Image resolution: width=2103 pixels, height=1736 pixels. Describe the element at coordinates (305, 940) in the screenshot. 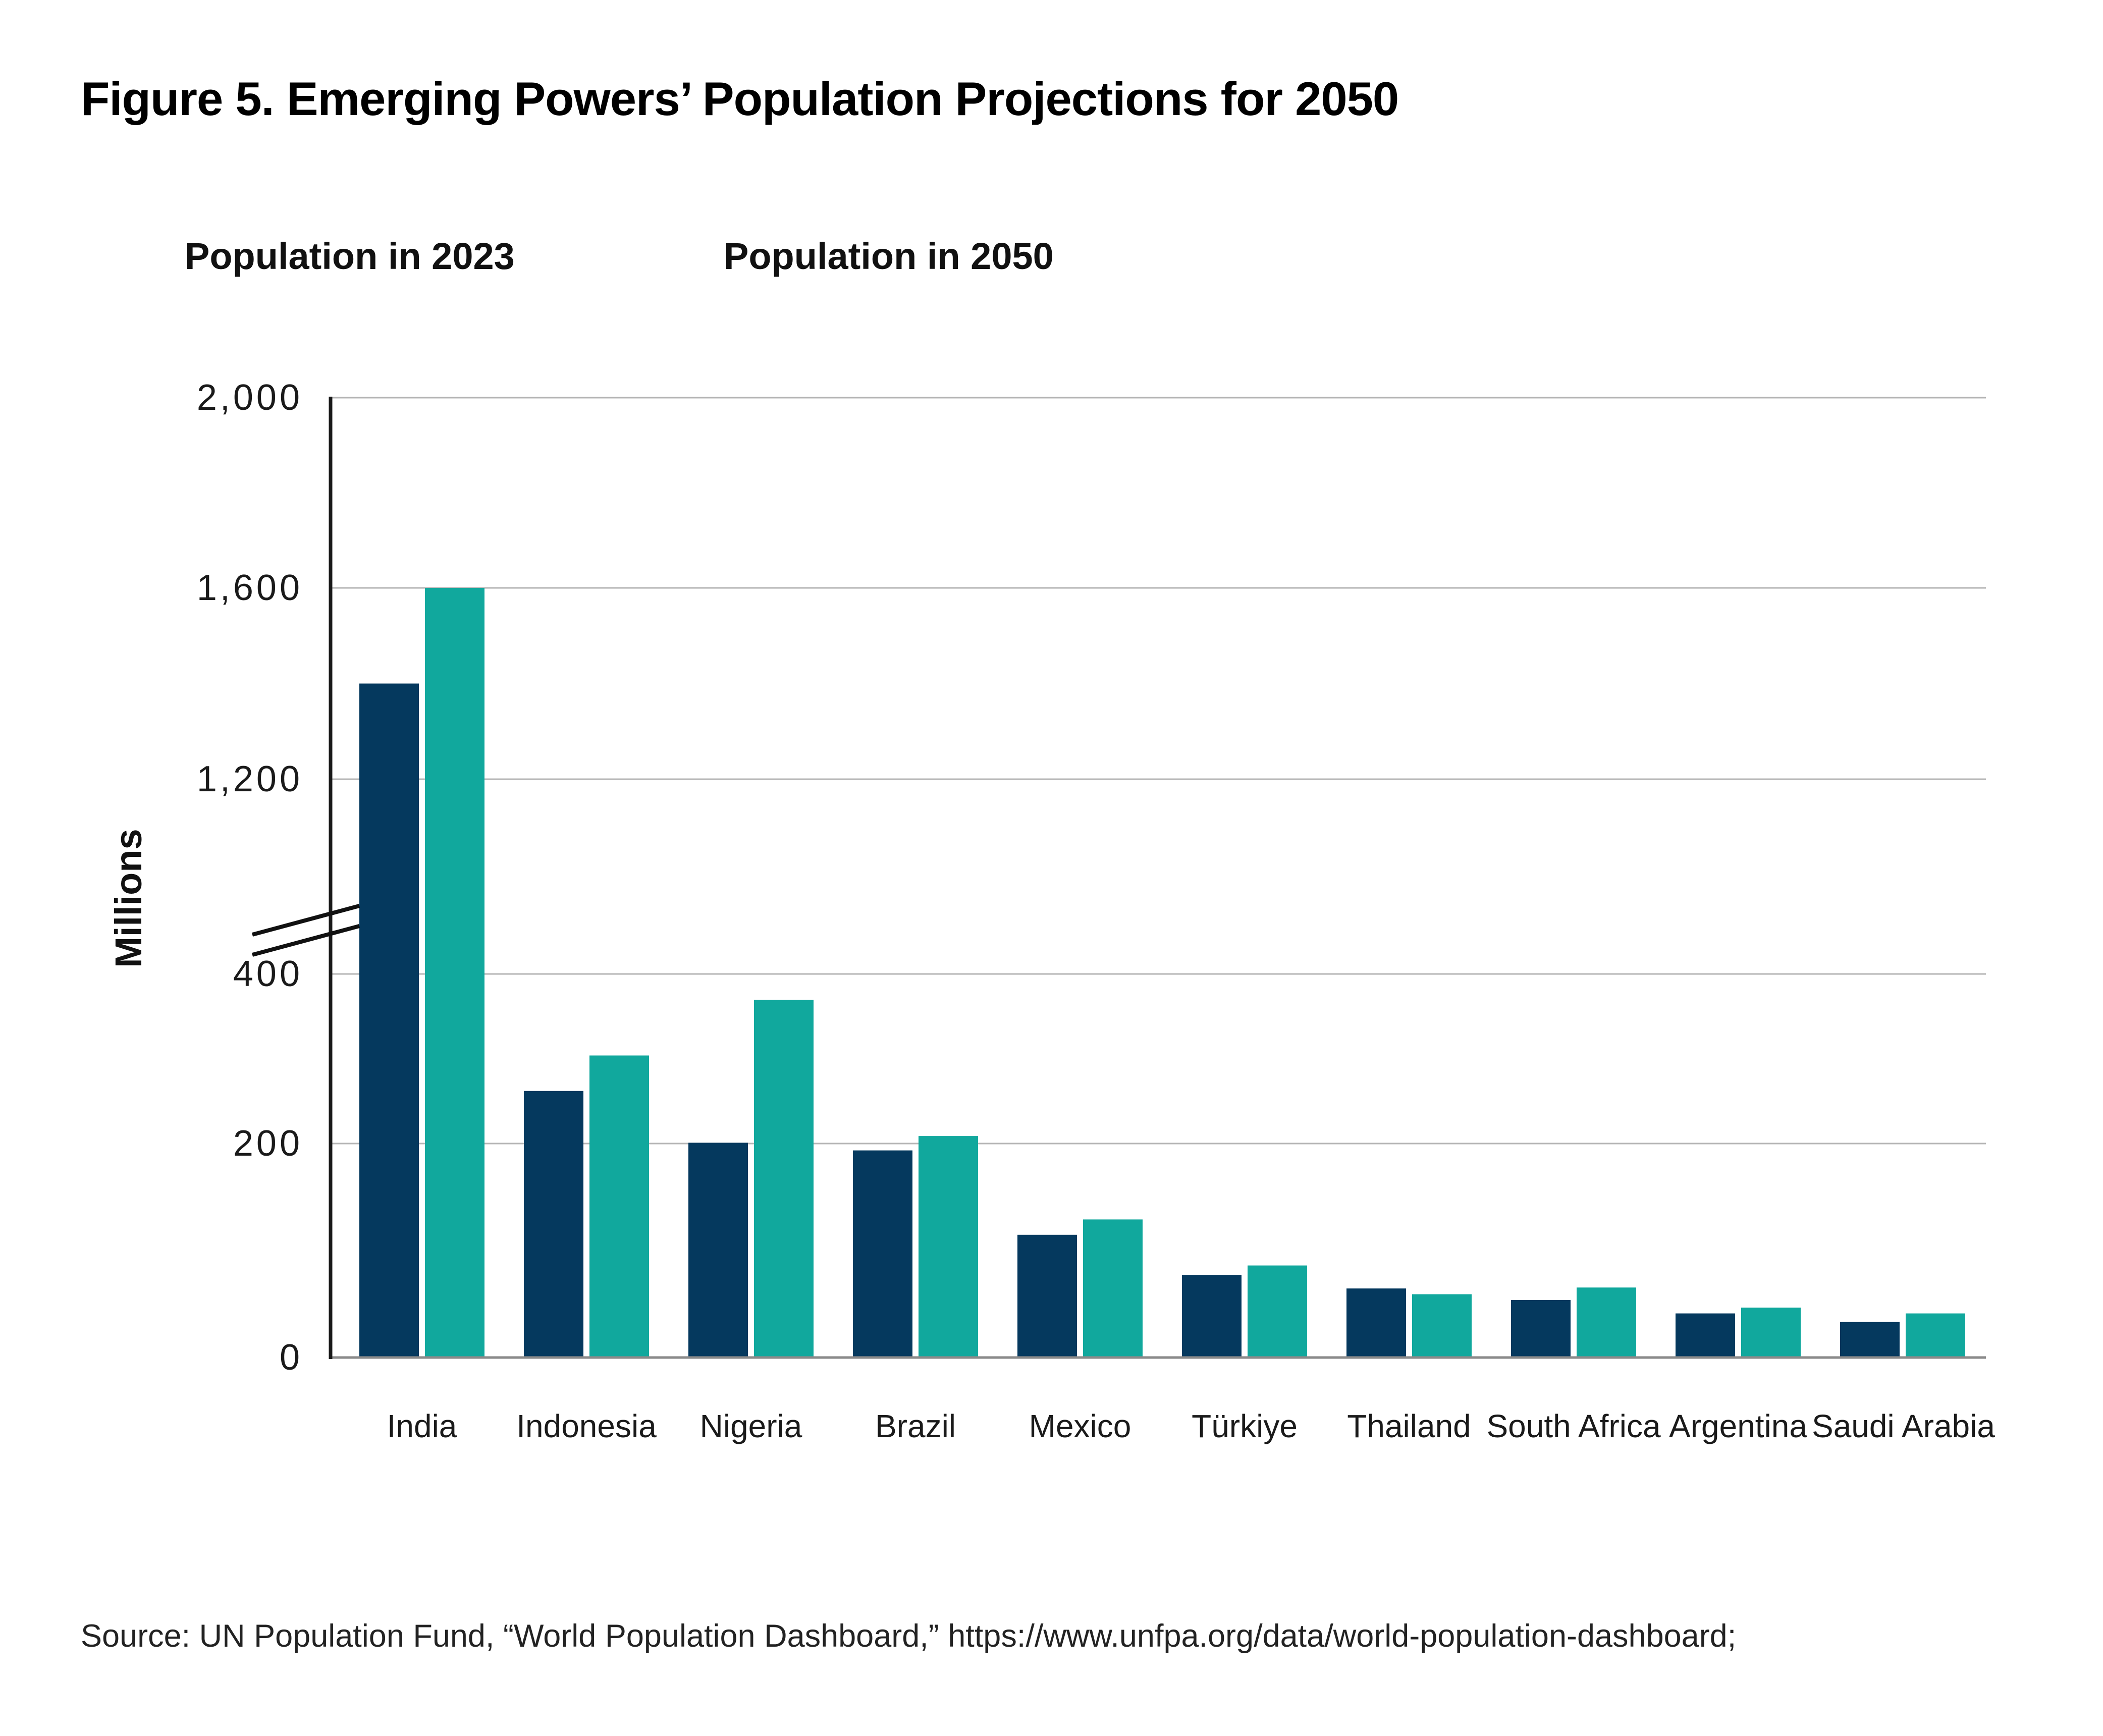

I see `axis-break-mark-lower` at that location.